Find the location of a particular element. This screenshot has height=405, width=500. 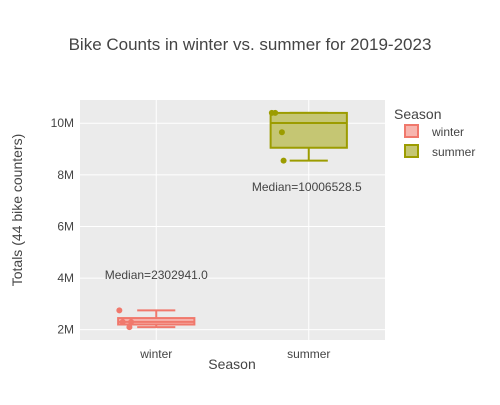

x-tick-label: winter is located at coordinates (155, 354).